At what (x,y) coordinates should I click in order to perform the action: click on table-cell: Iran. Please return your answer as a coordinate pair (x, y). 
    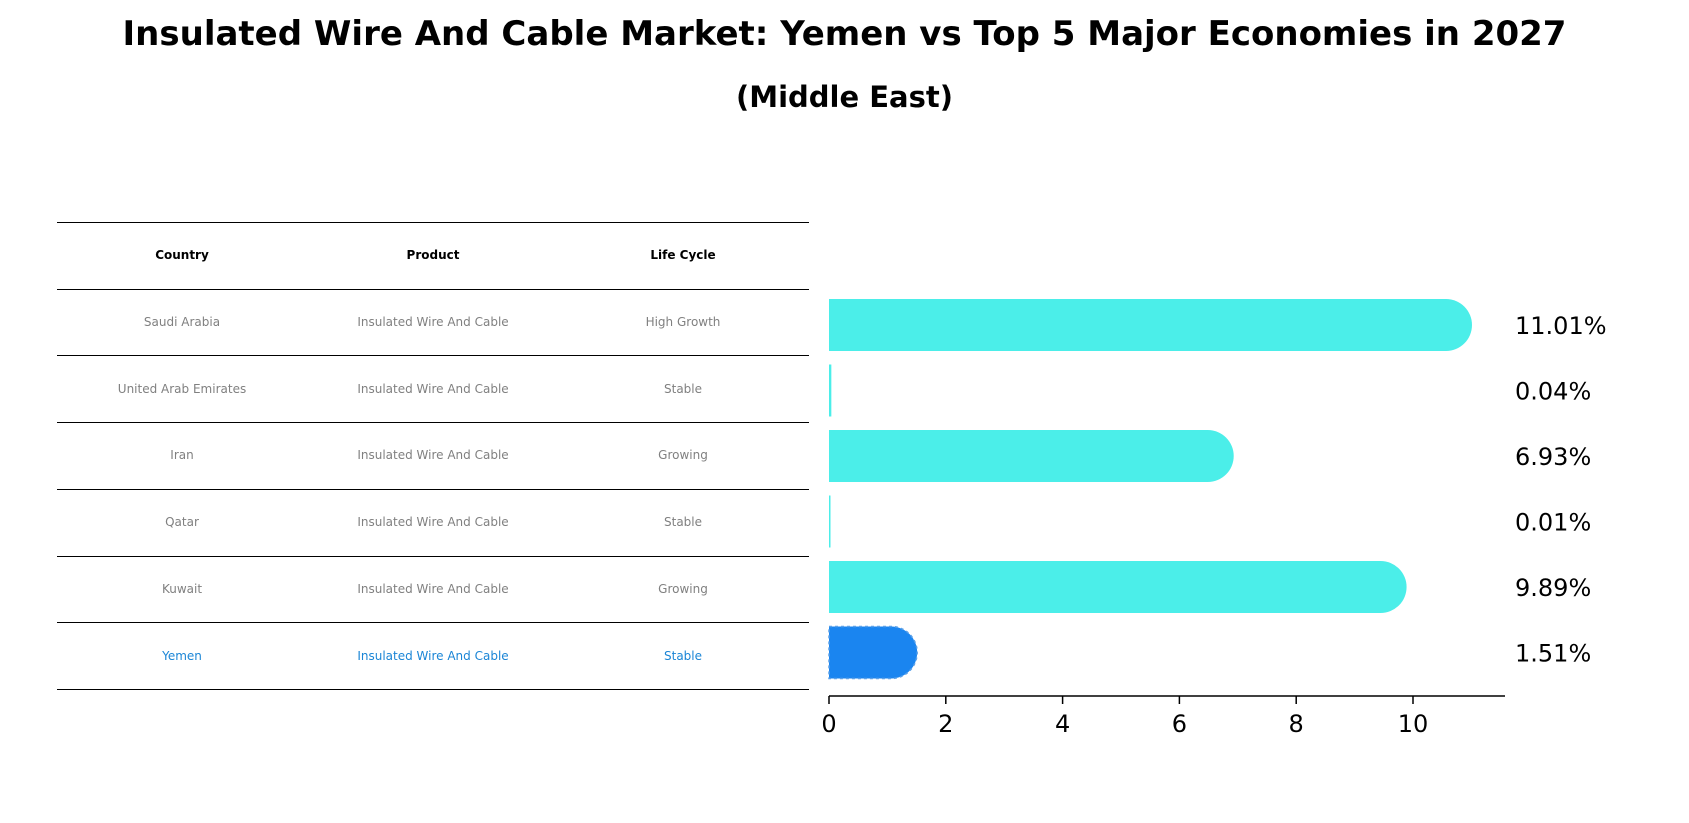
    Looking at the image, I should click on (182, 455).